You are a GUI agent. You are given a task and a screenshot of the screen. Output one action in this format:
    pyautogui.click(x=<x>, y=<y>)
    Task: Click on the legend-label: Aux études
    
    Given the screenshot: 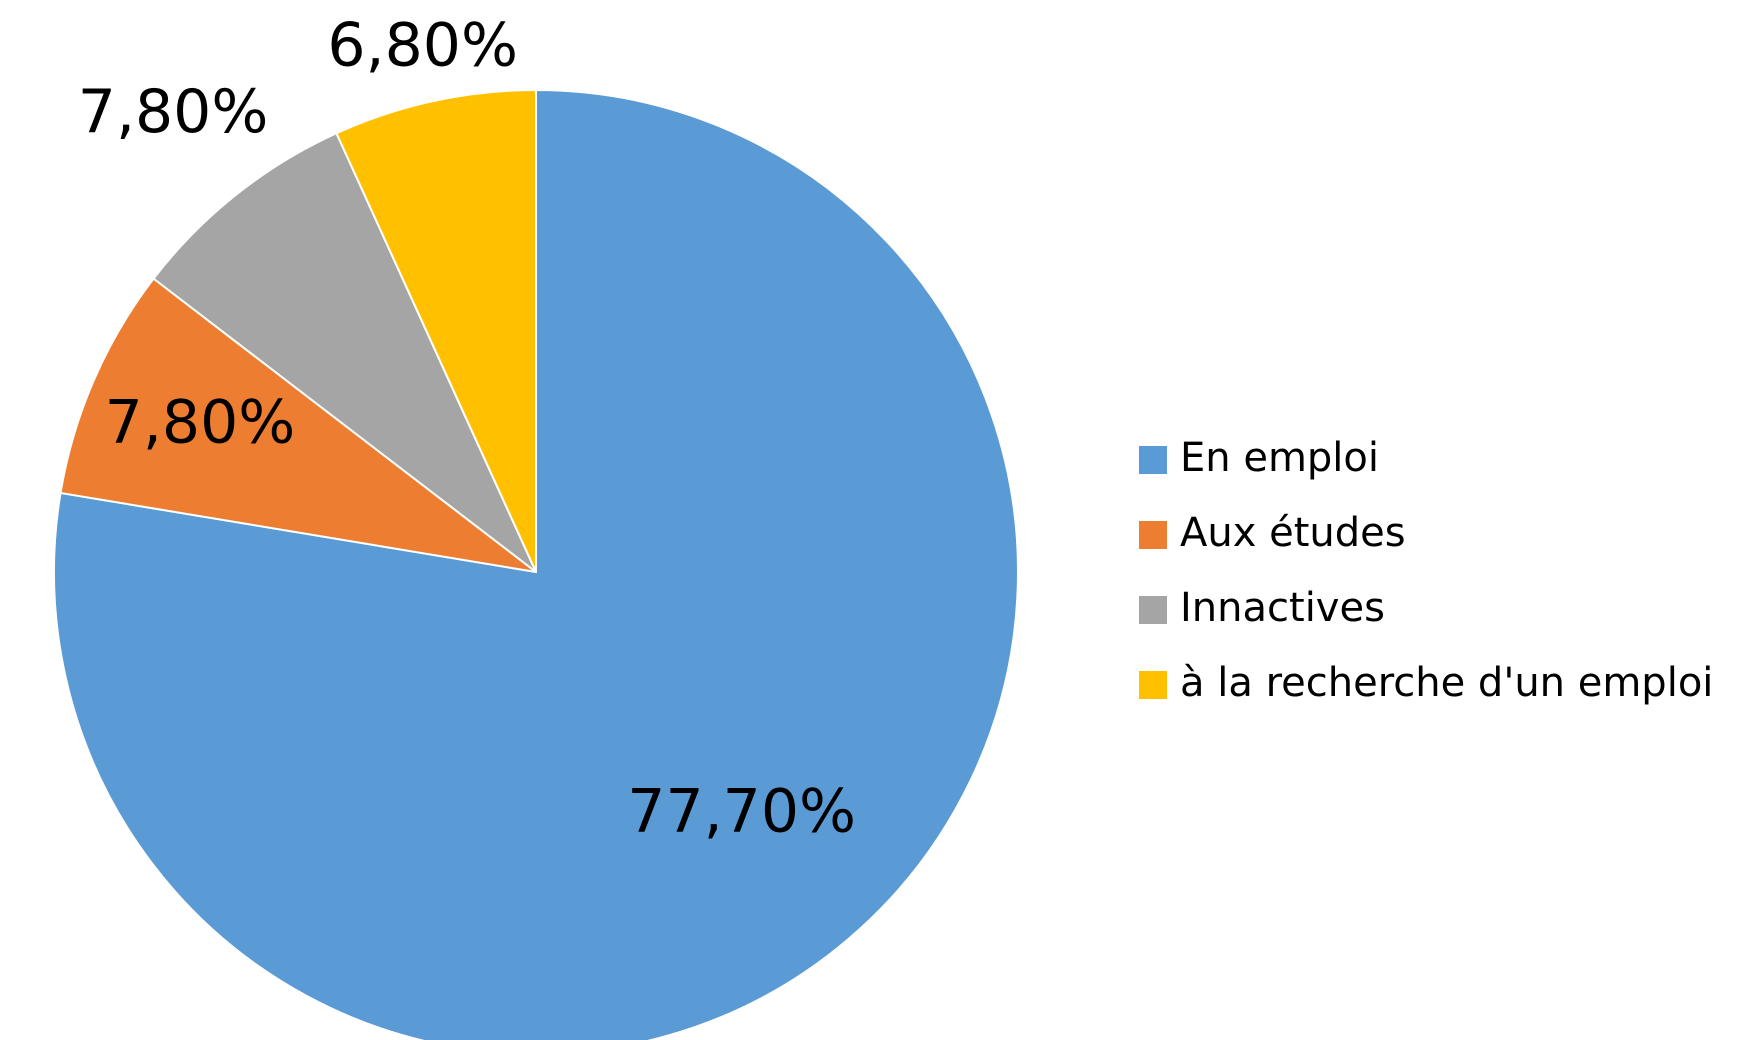 What is the action you would take?
    pyautogui.click(x=1293, y=533)
    